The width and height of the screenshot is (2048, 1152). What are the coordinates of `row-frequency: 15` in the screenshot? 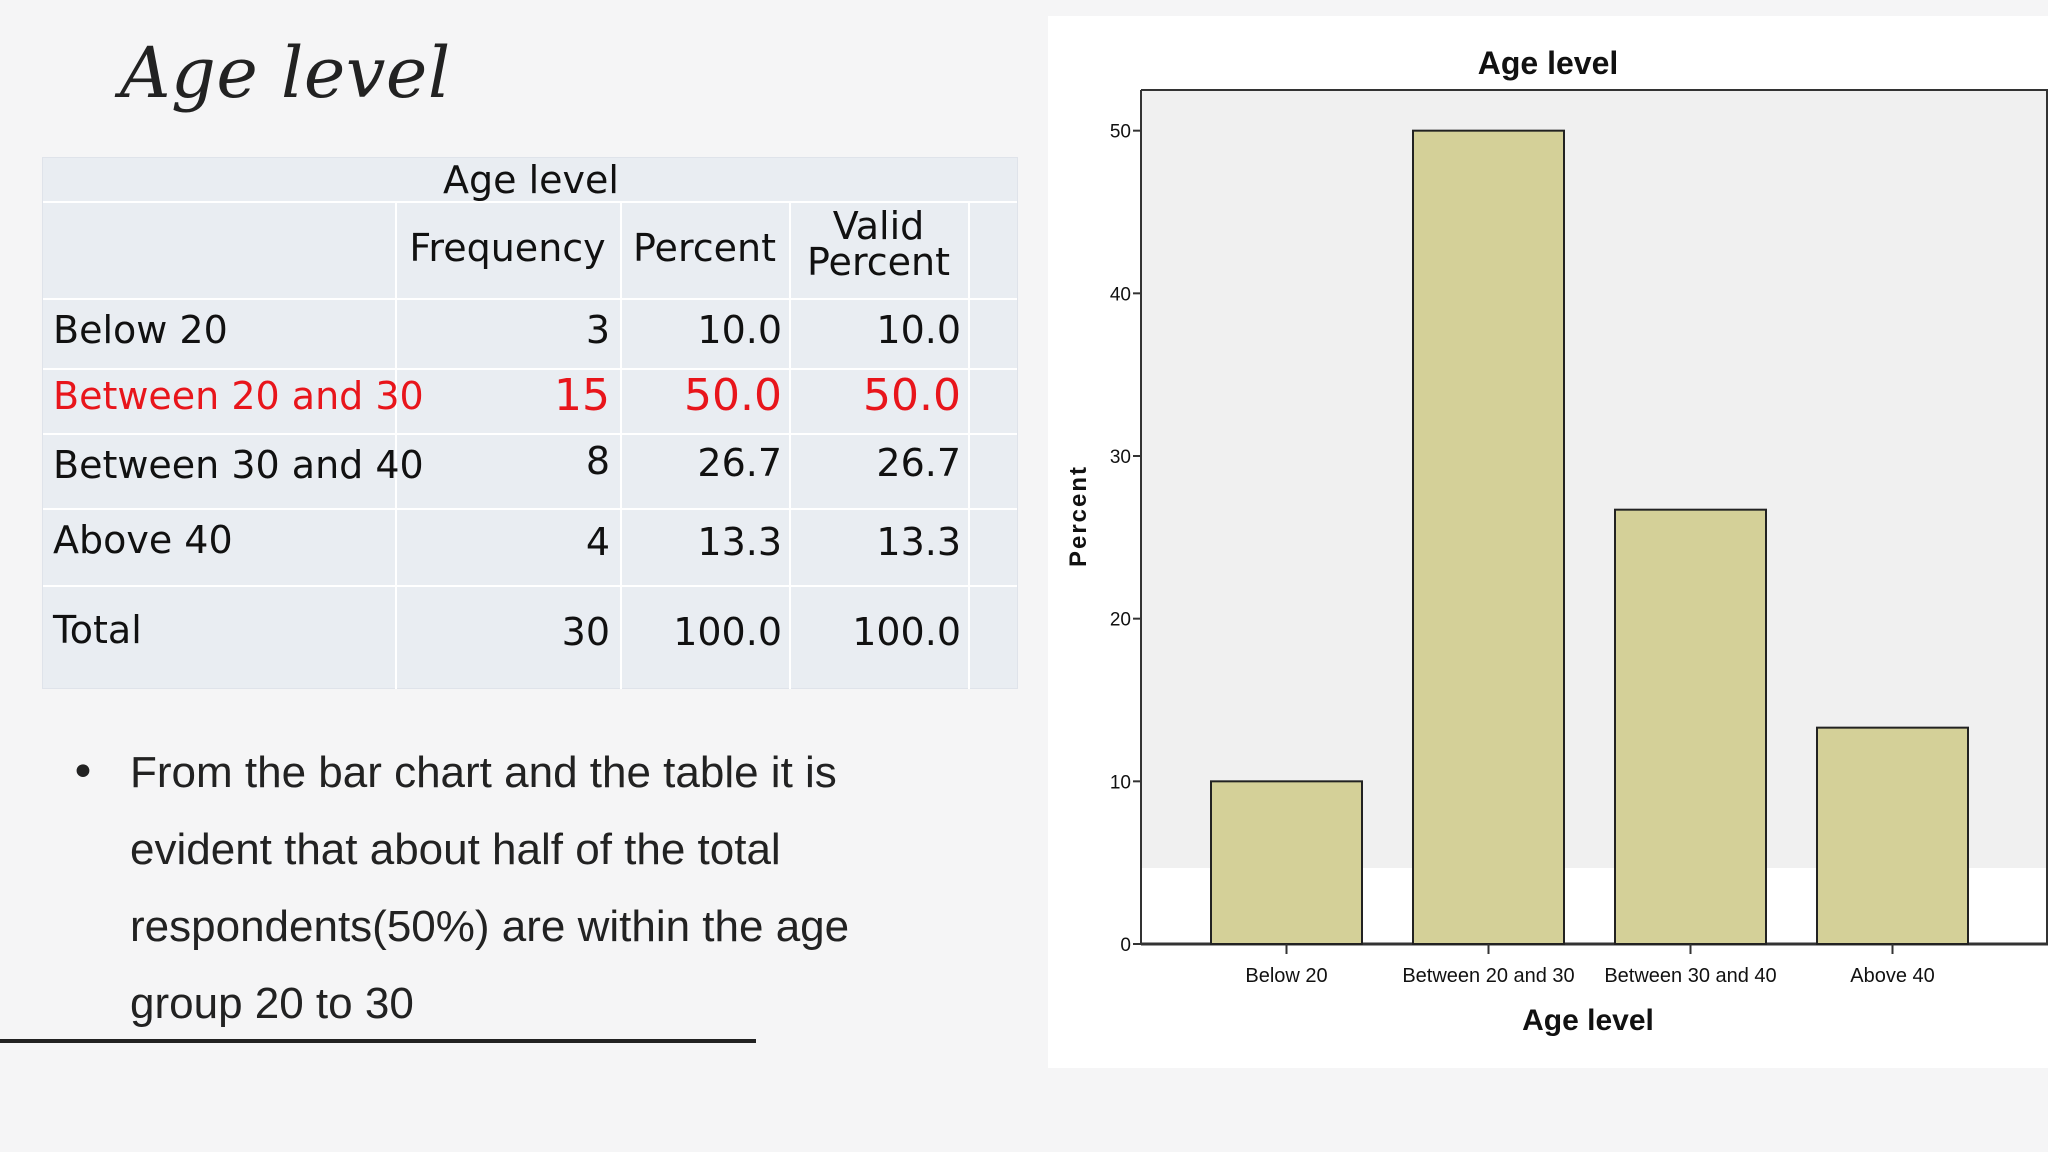 It's located at (582, 395).